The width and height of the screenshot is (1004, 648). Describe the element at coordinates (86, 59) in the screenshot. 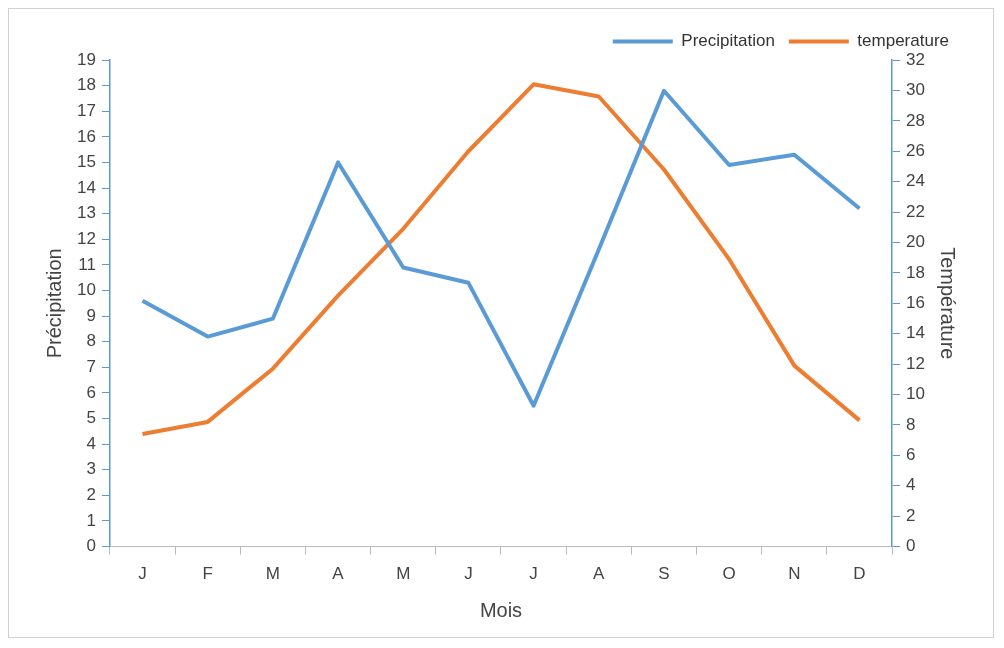

I see `y-tick-label: 19` at that location.